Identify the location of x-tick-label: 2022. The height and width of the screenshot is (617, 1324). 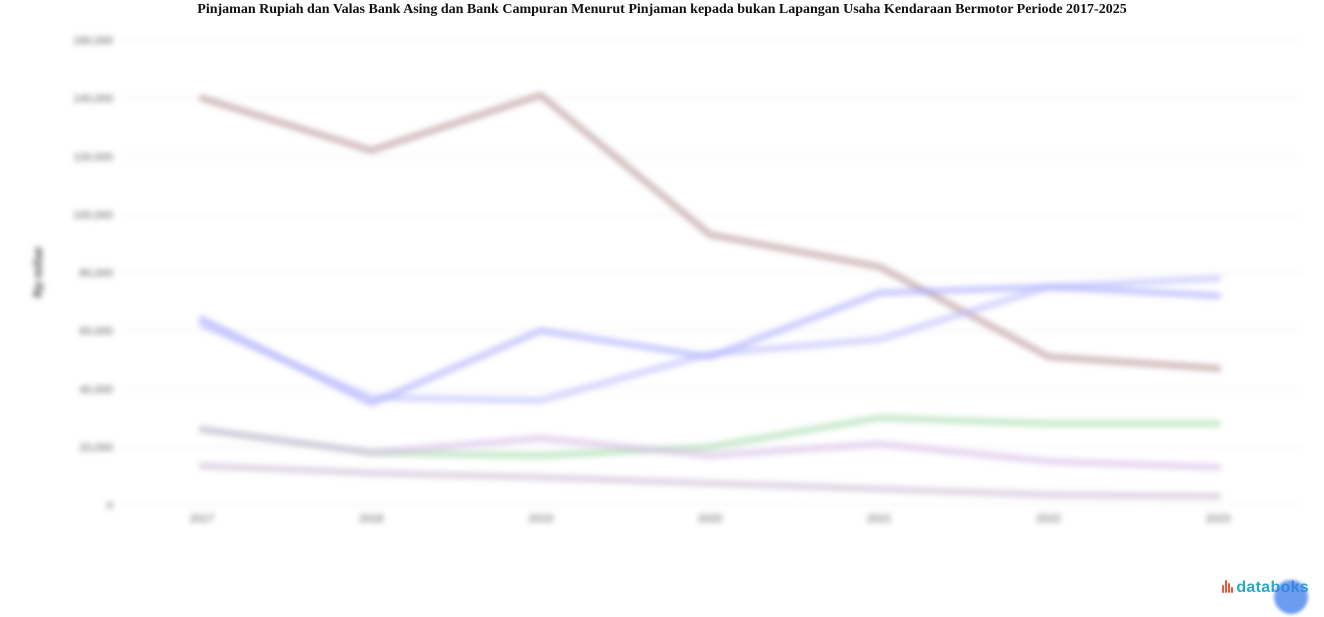
(1048, 519).